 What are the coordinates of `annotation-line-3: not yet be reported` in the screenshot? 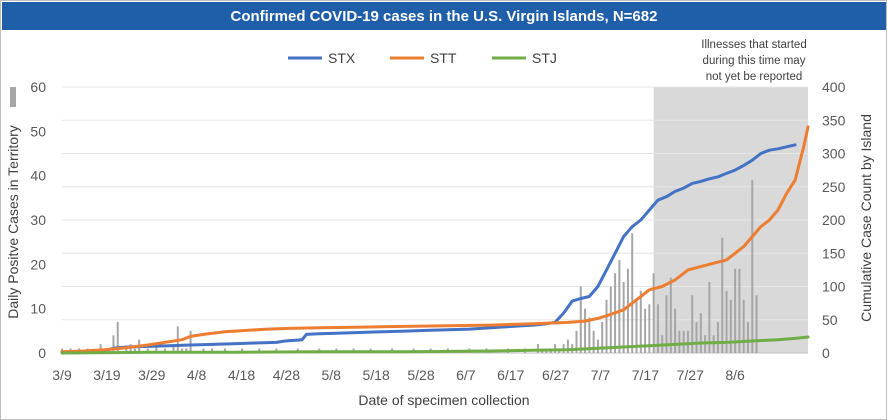 It's located at (754, 77).